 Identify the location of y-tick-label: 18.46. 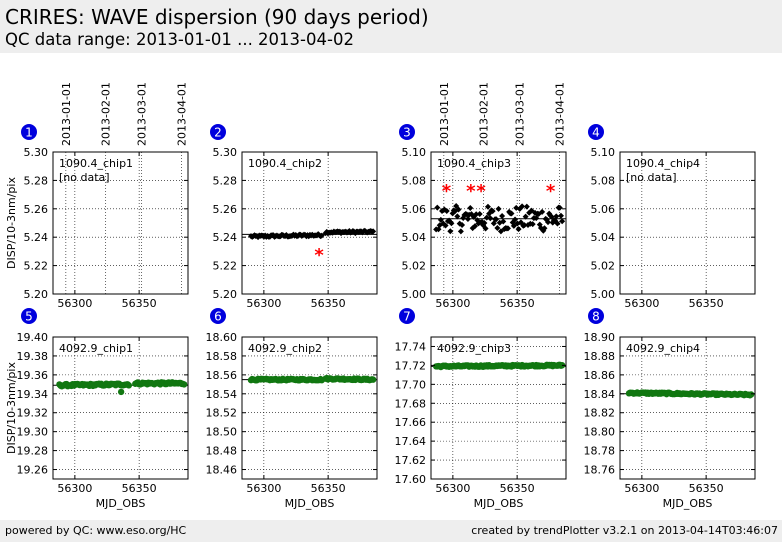
(222, 470).